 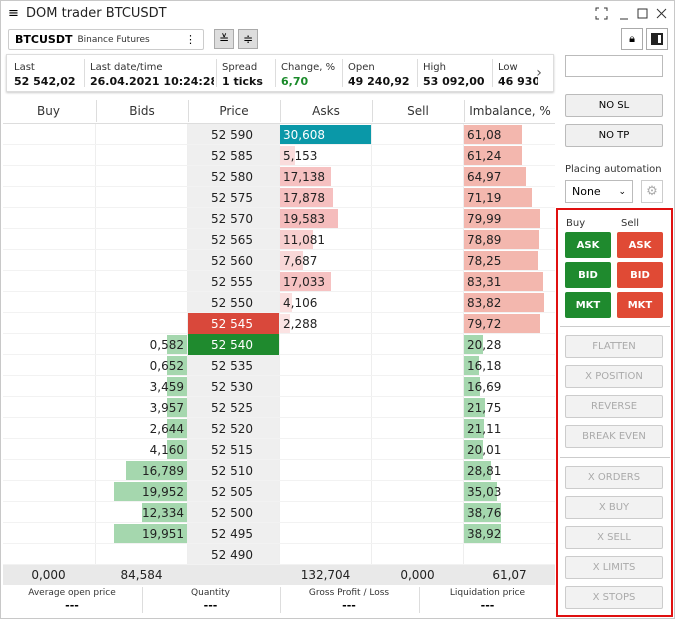 What do you see at coordinates (304, 134) in the screenshot?
I see `ask-volume: 30,608` at bounding box center [304, 134].